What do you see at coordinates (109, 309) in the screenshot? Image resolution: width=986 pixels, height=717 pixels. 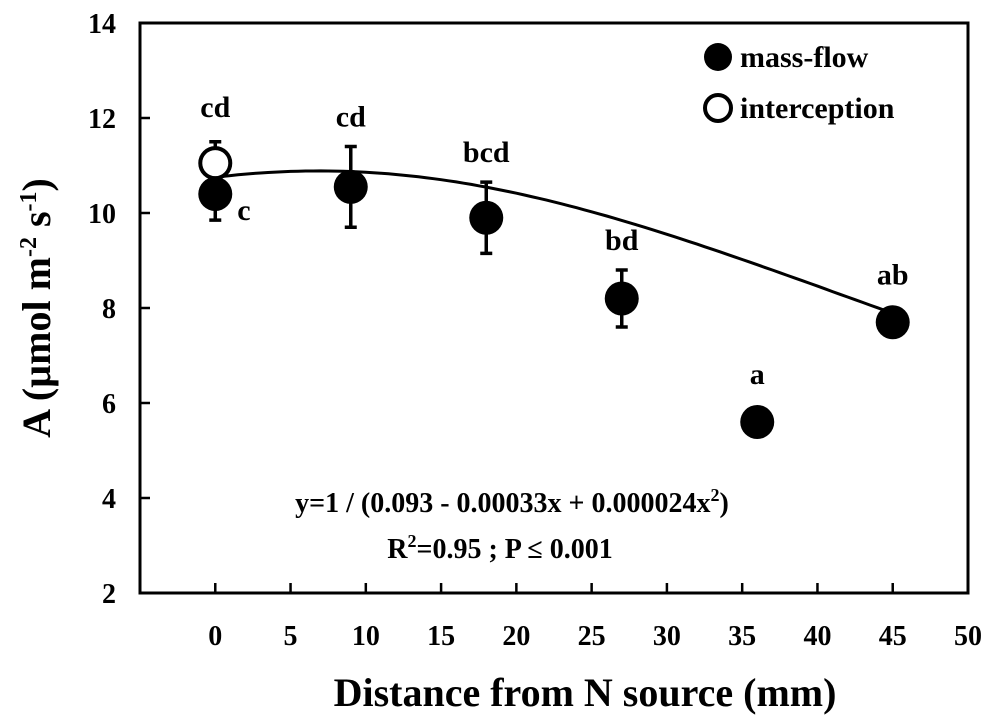 I see `y-tick-label: 8` at bounding box center [109, 309].